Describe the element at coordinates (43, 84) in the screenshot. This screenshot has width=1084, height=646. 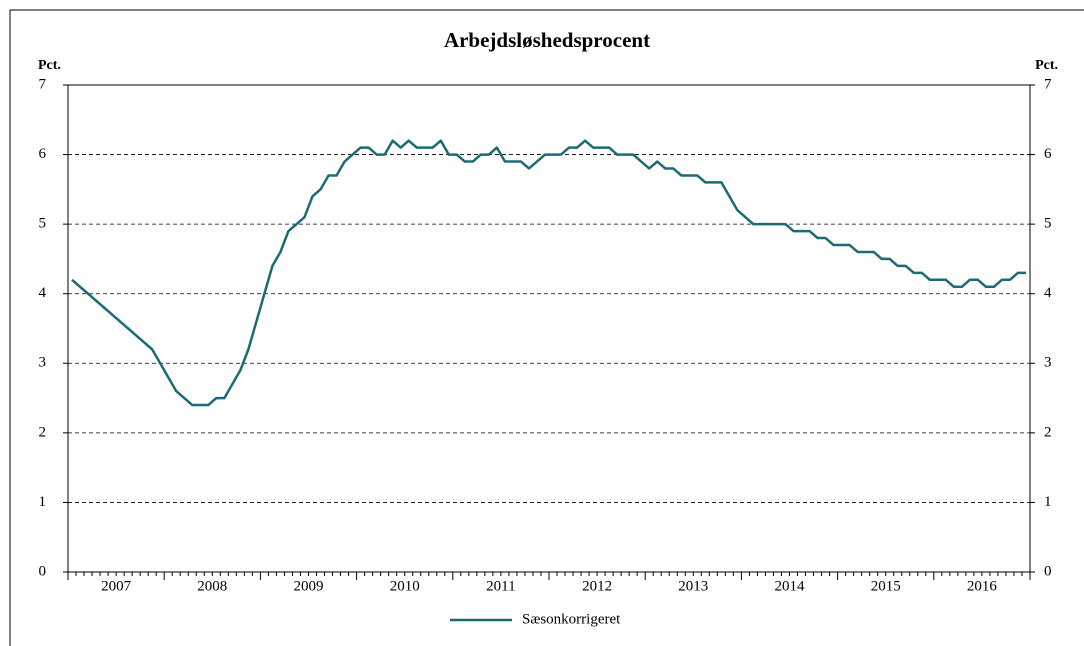
I see `y-tick-label: 7` at that location.